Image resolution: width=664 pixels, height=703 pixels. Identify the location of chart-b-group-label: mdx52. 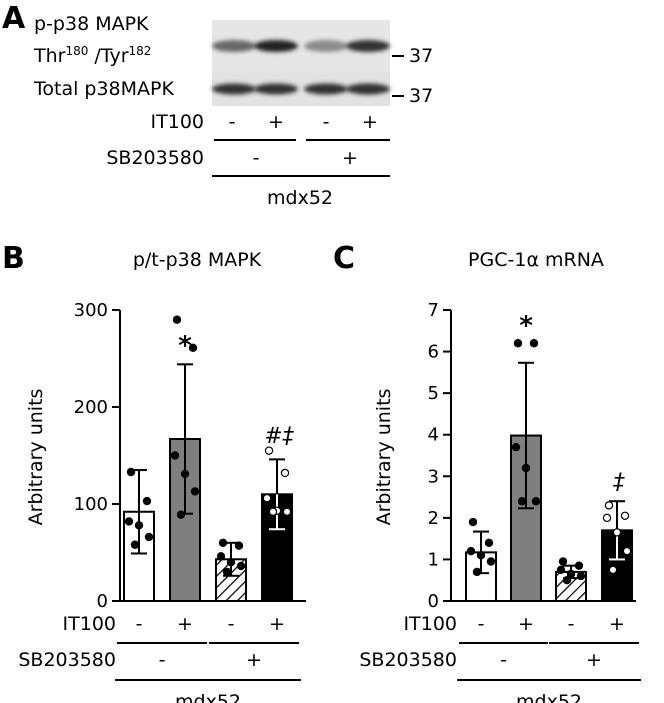
(208, 697).